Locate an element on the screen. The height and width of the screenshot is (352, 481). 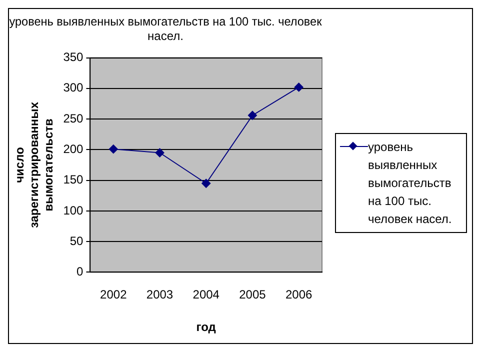
x-tick-label: 2005 is located at coordinates (252, 295).